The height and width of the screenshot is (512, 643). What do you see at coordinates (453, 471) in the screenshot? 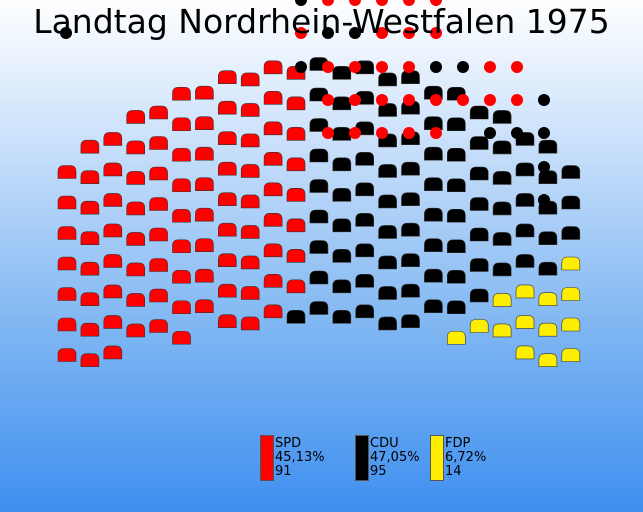
I see `party-seats: 14` at bounding box center [453, 471].